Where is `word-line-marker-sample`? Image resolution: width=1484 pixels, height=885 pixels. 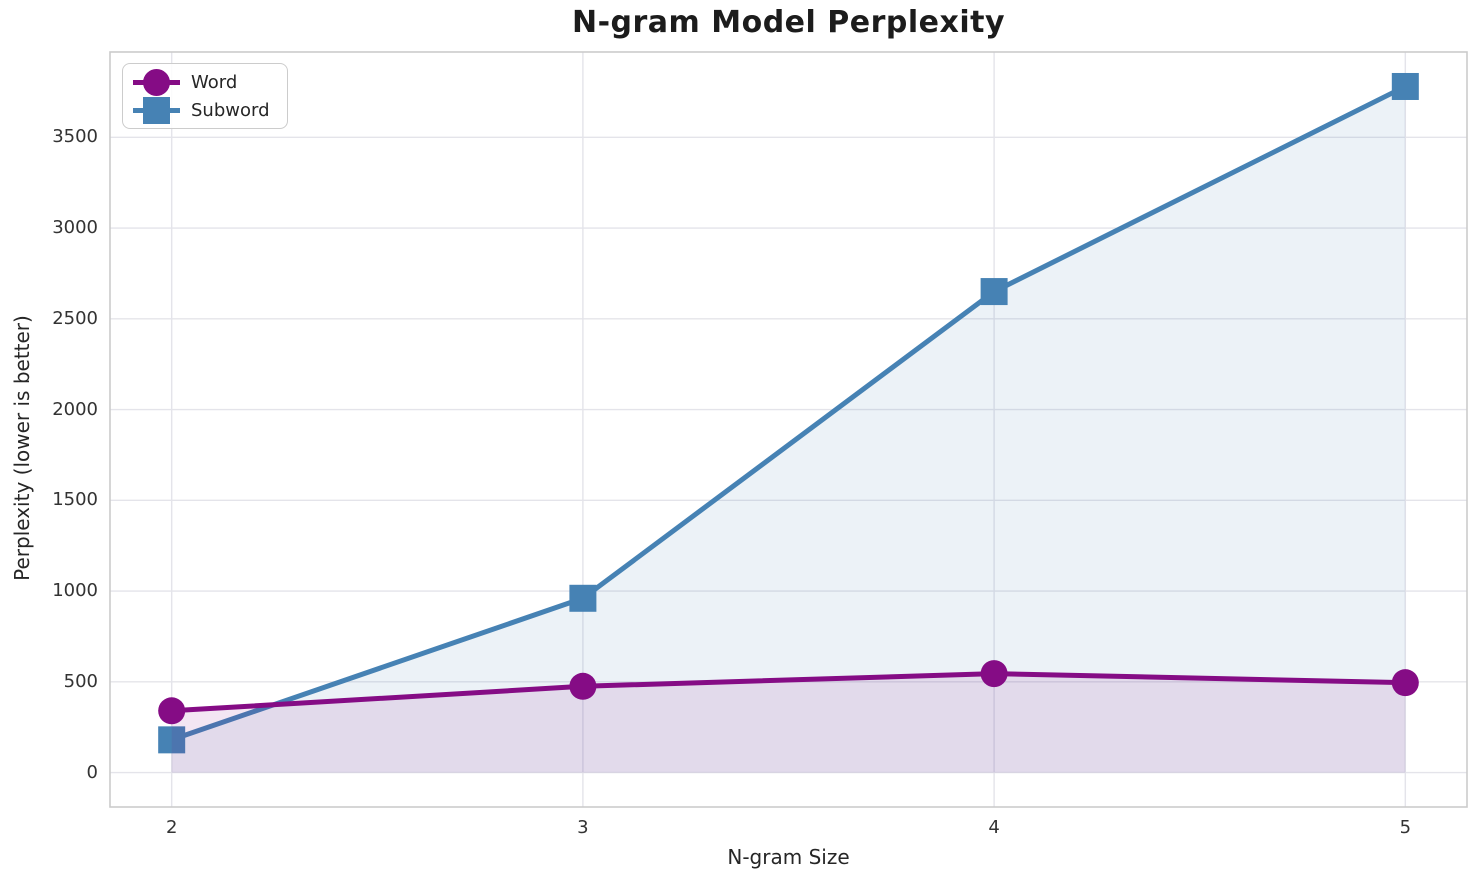 word-line-marker-sample is located at coordinates (156, 82).